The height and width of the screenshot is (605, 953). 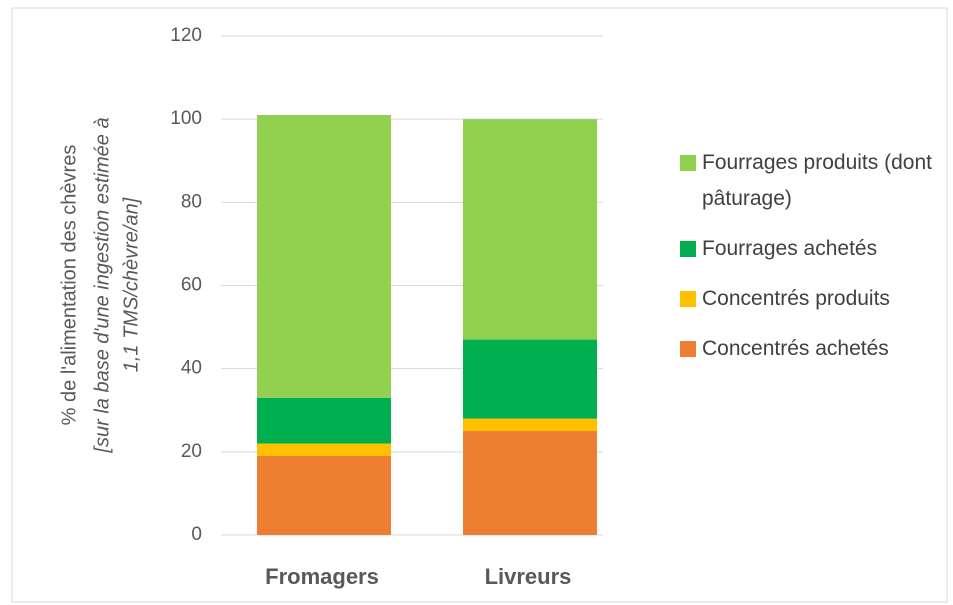 I want to click on legend-item: Concentrés achetés, so click(x=815, y=349).